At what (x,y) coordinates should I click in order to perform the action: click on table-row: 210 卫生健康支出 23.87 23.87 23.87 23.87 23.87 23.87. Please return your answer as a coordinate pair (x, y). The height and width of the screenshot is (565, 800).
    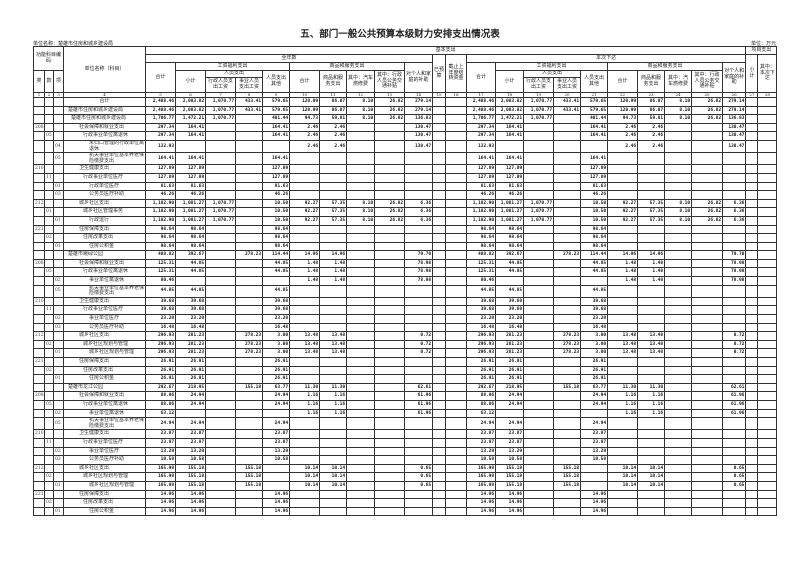
    Looking at the image, I should click on (405, 434).